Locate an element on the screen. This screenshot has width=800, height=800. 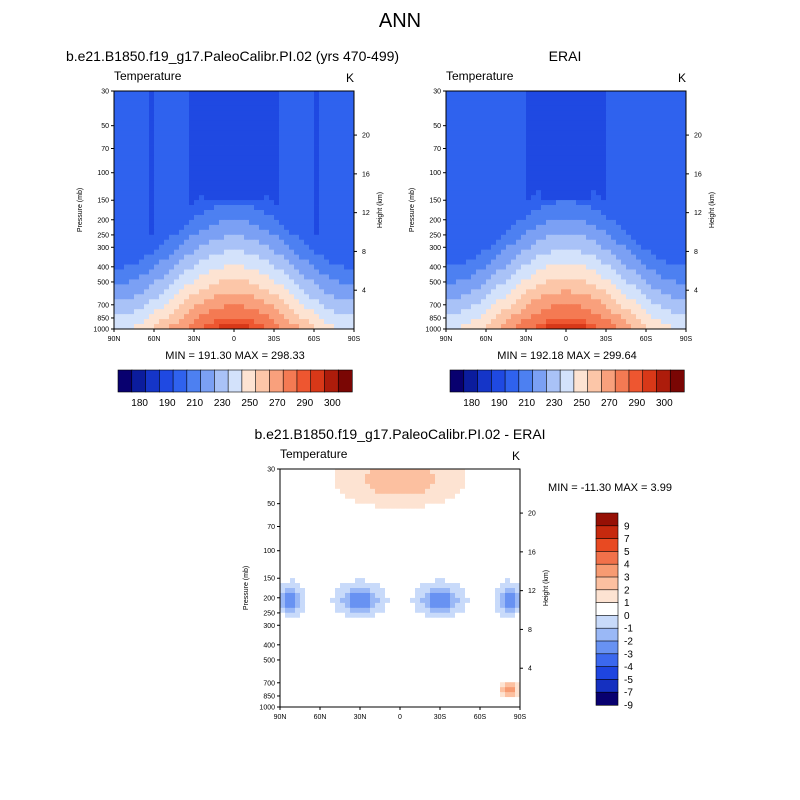
y-right-tick-label: 12 is located at coordinates (698, 213).